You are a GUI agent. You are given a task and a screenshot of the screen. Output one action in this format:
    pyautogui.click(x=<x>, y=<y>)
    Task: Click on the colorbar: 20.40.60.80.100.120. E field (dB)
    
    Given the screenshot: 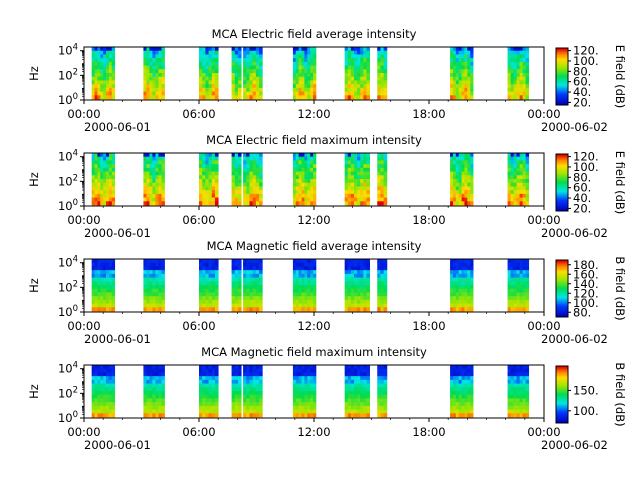 What is the action you would take?
    pyautogui.click(x=591, y=182)
    